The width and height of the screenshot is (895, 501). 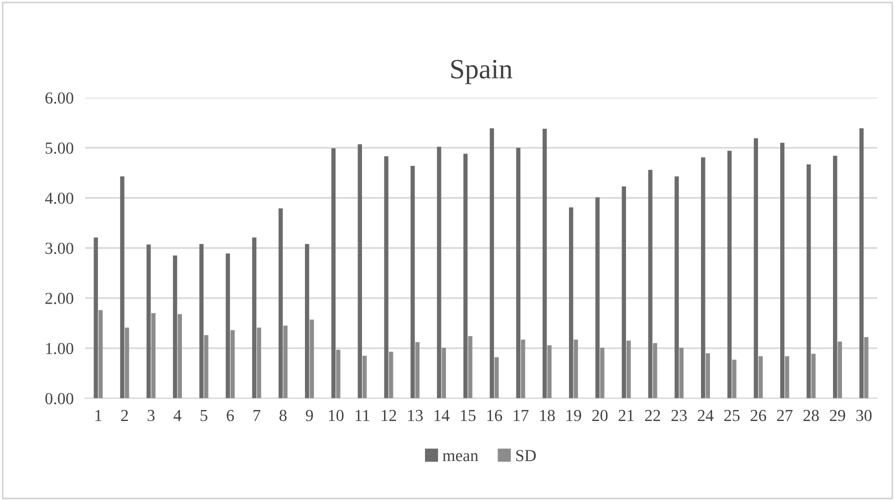 What do you see at coordinates (60, 348) in the screenshot?
I see `y-tick-label: 1.00` at bounding box center [60, 348].